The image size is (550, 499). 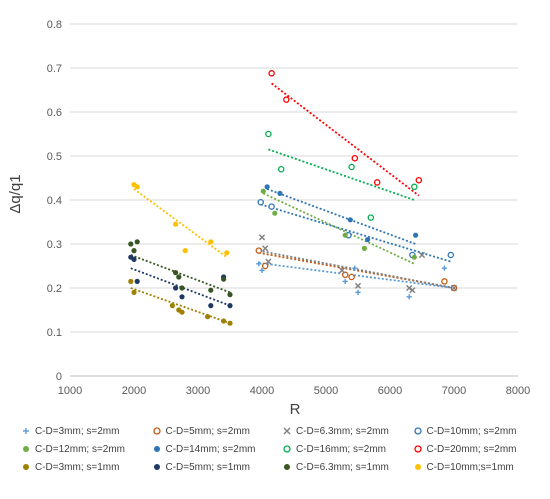 I want to click on x-tick-label: 1000, so click(x=70, y=391).